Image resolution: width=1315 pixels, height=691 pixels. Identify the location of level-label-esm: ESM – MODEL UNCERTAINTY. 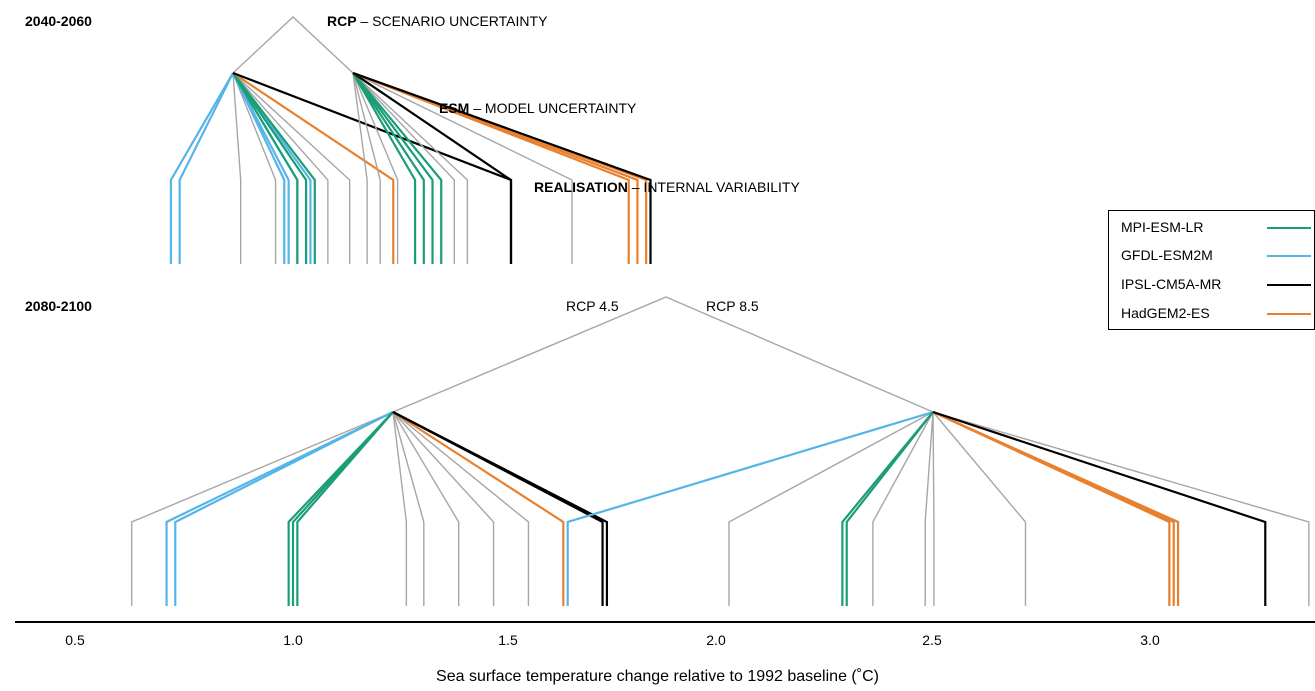
(537, 108).